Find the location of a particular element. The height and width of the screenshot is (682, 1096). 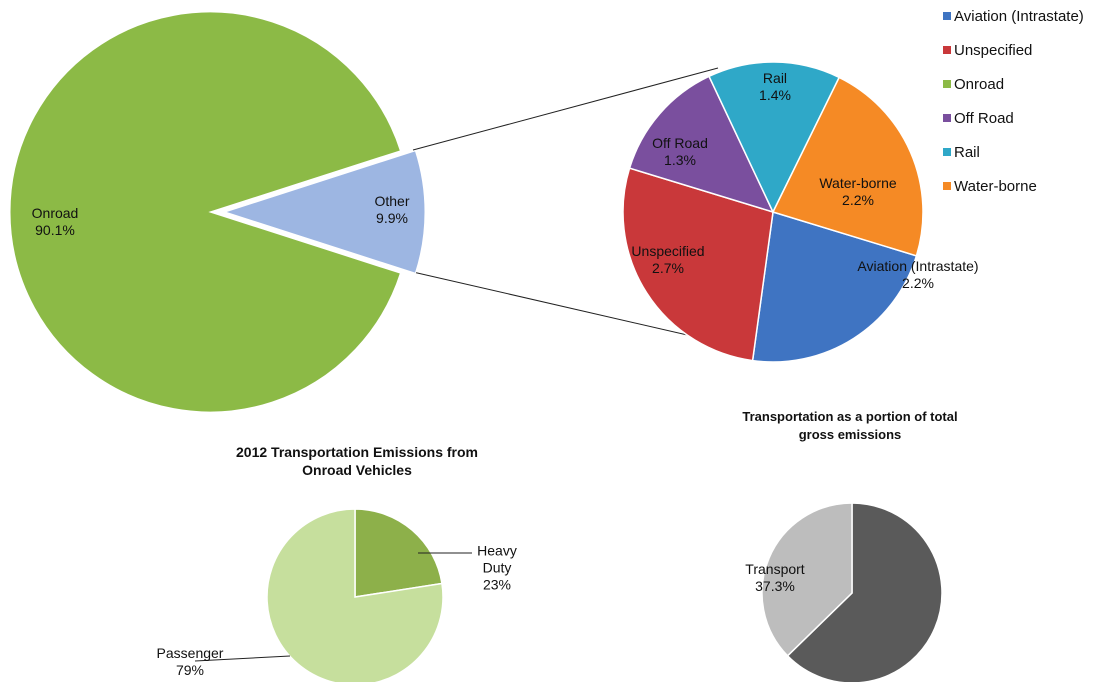

label-value: 23% is located at coordinates (497, 584).